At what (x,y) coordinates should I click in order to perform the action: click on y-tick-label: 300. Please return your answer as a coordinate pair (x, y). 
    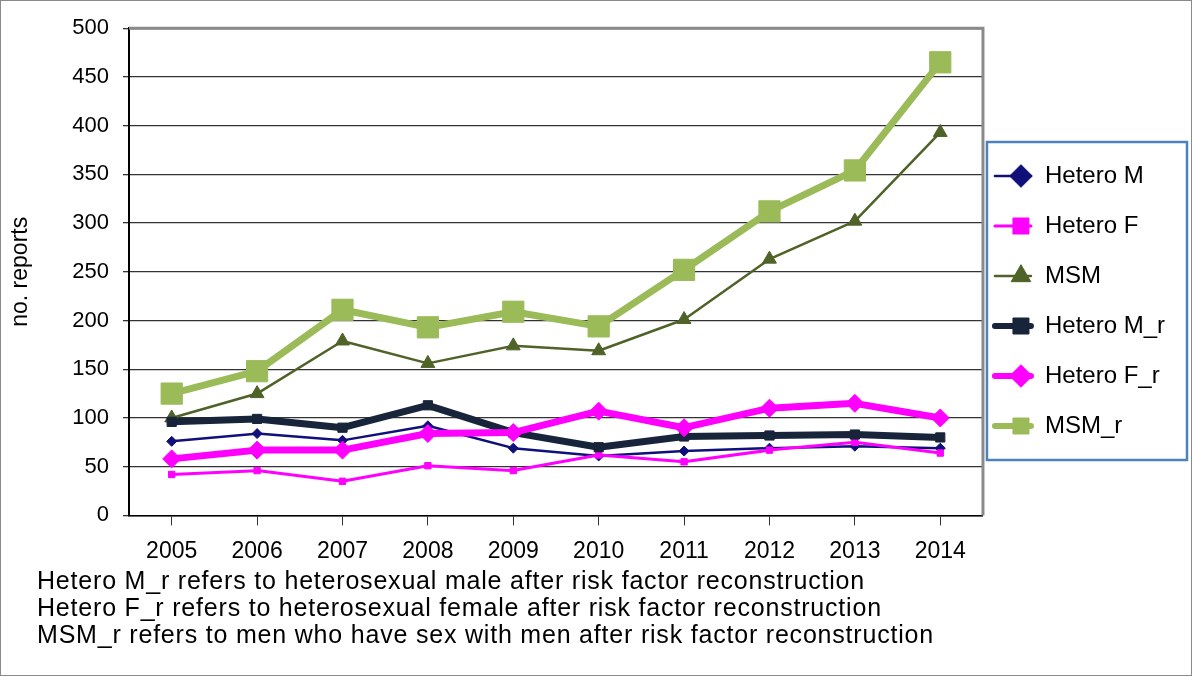
    Looking at the image, I should click on (90, 222).